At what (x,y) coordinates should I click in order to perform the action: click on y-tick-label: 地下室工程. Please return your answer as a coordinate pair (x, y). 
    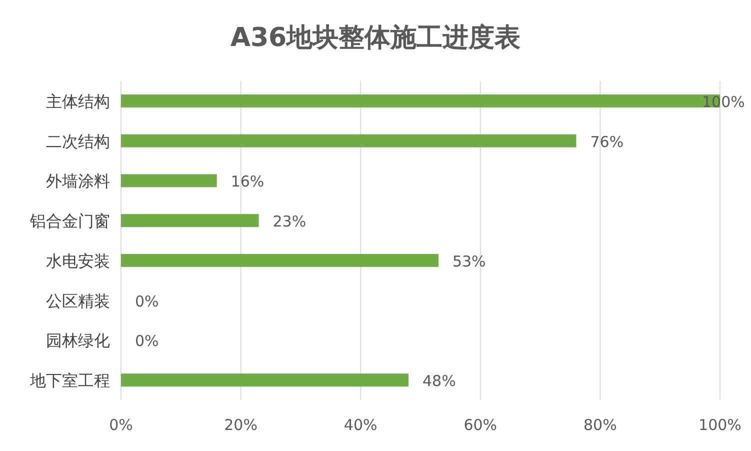
    Looking at the image, I should click on (69, 380).